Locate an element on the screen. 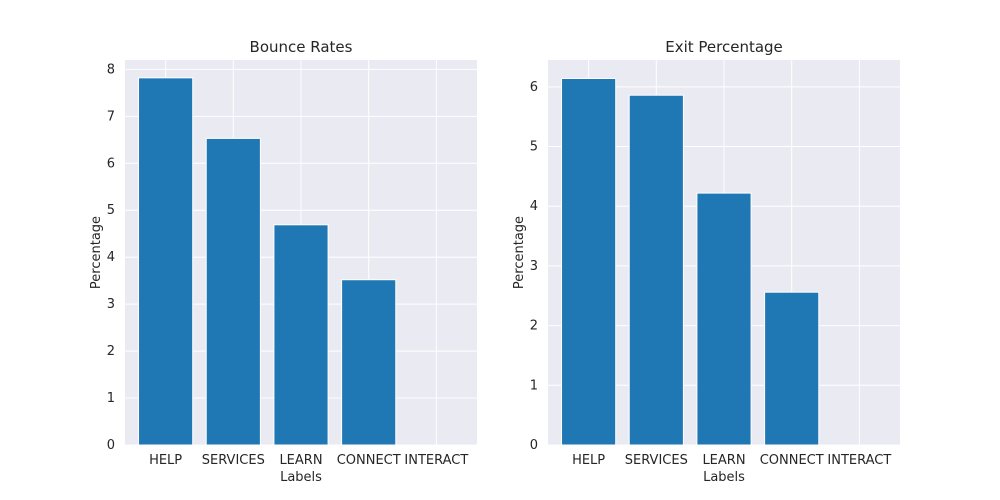  y-tick-label: 7 is located at coordinates (111, 116).